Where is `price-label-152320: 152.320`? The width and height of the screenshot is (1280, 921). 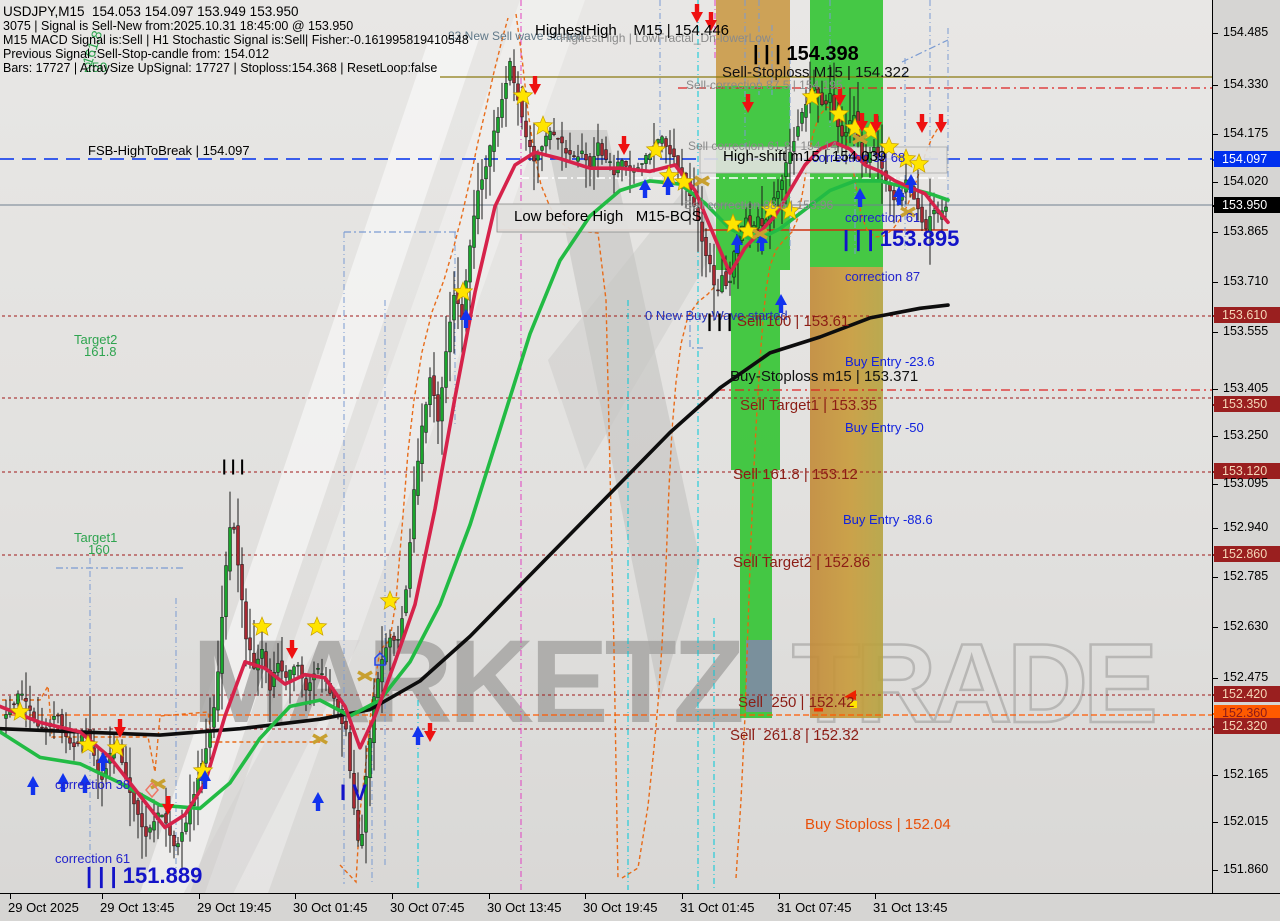
price-label-152320: 152.320 is located at coordinates (1247, 726).